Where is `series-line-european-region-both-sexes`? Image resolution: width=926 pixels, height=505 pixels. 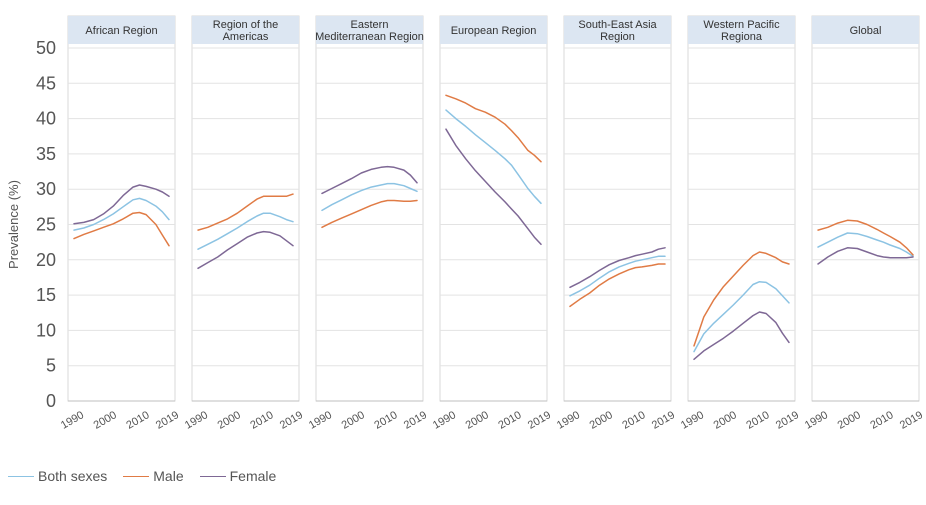
series-line-european-region-both-sexes is located at coordinates (493, 157).